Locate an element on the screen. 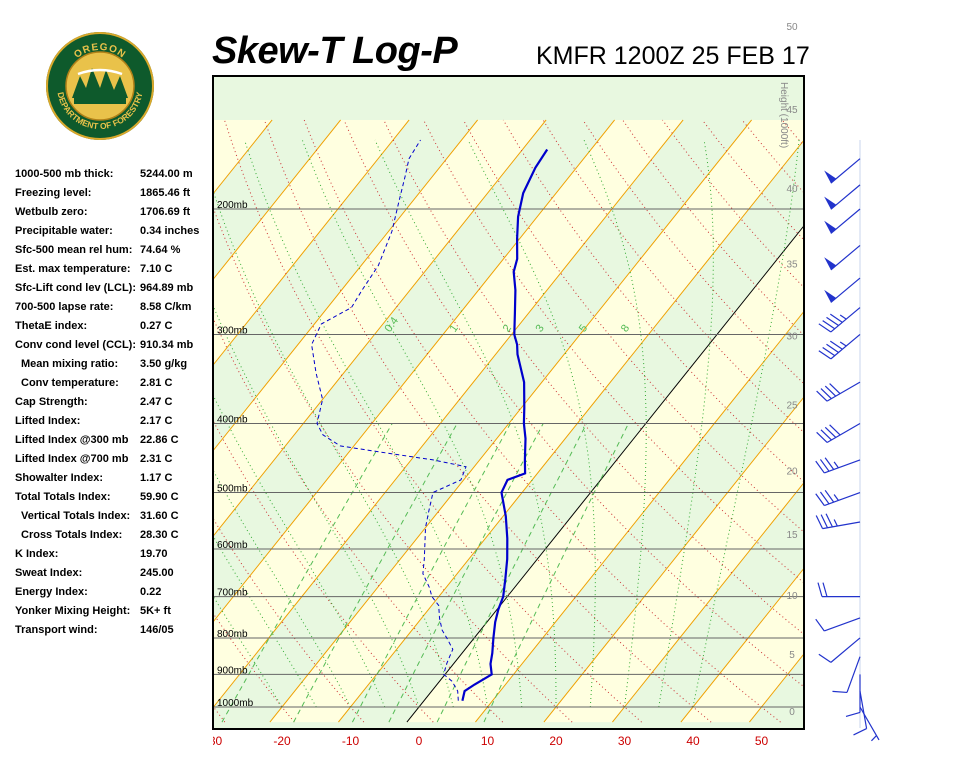 Image resolution: width=960 pixels, height=768 pixels. mixing-ratio-label: 2 is located at coordinates (507, 329).